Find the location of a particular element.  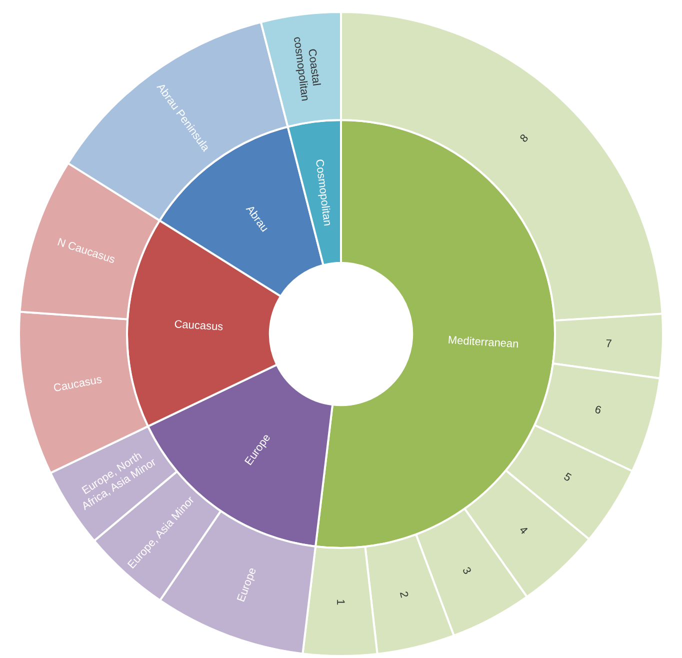

slice-label: 5 is located at coordinates (567, 477).